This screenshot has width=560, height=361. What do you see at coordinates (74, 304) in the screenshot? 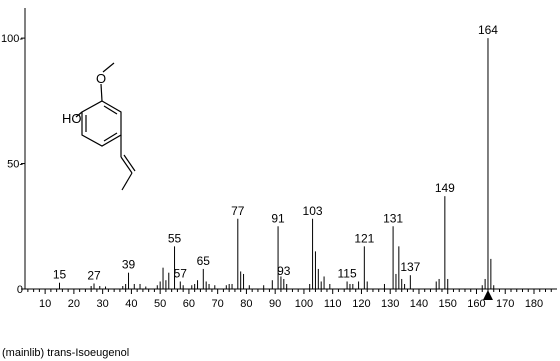
I see `x-tick-label-20: 20` at bounding box center [74, 304].